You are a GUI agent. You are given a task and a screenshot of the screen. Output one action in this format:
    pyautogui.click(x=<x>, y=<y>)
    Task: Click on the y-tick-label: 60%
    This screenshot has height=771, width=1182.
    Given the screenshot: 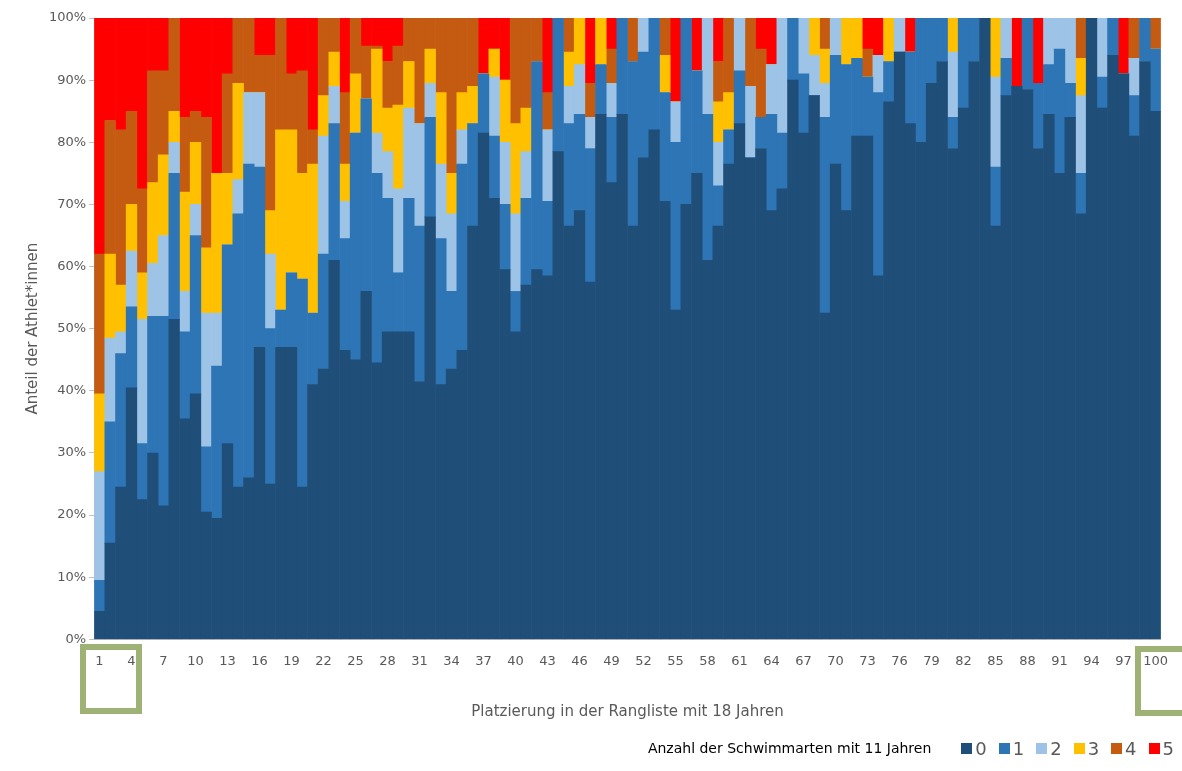 What is the action you would take?
    pyautogui.click(x=72, y=265)
    